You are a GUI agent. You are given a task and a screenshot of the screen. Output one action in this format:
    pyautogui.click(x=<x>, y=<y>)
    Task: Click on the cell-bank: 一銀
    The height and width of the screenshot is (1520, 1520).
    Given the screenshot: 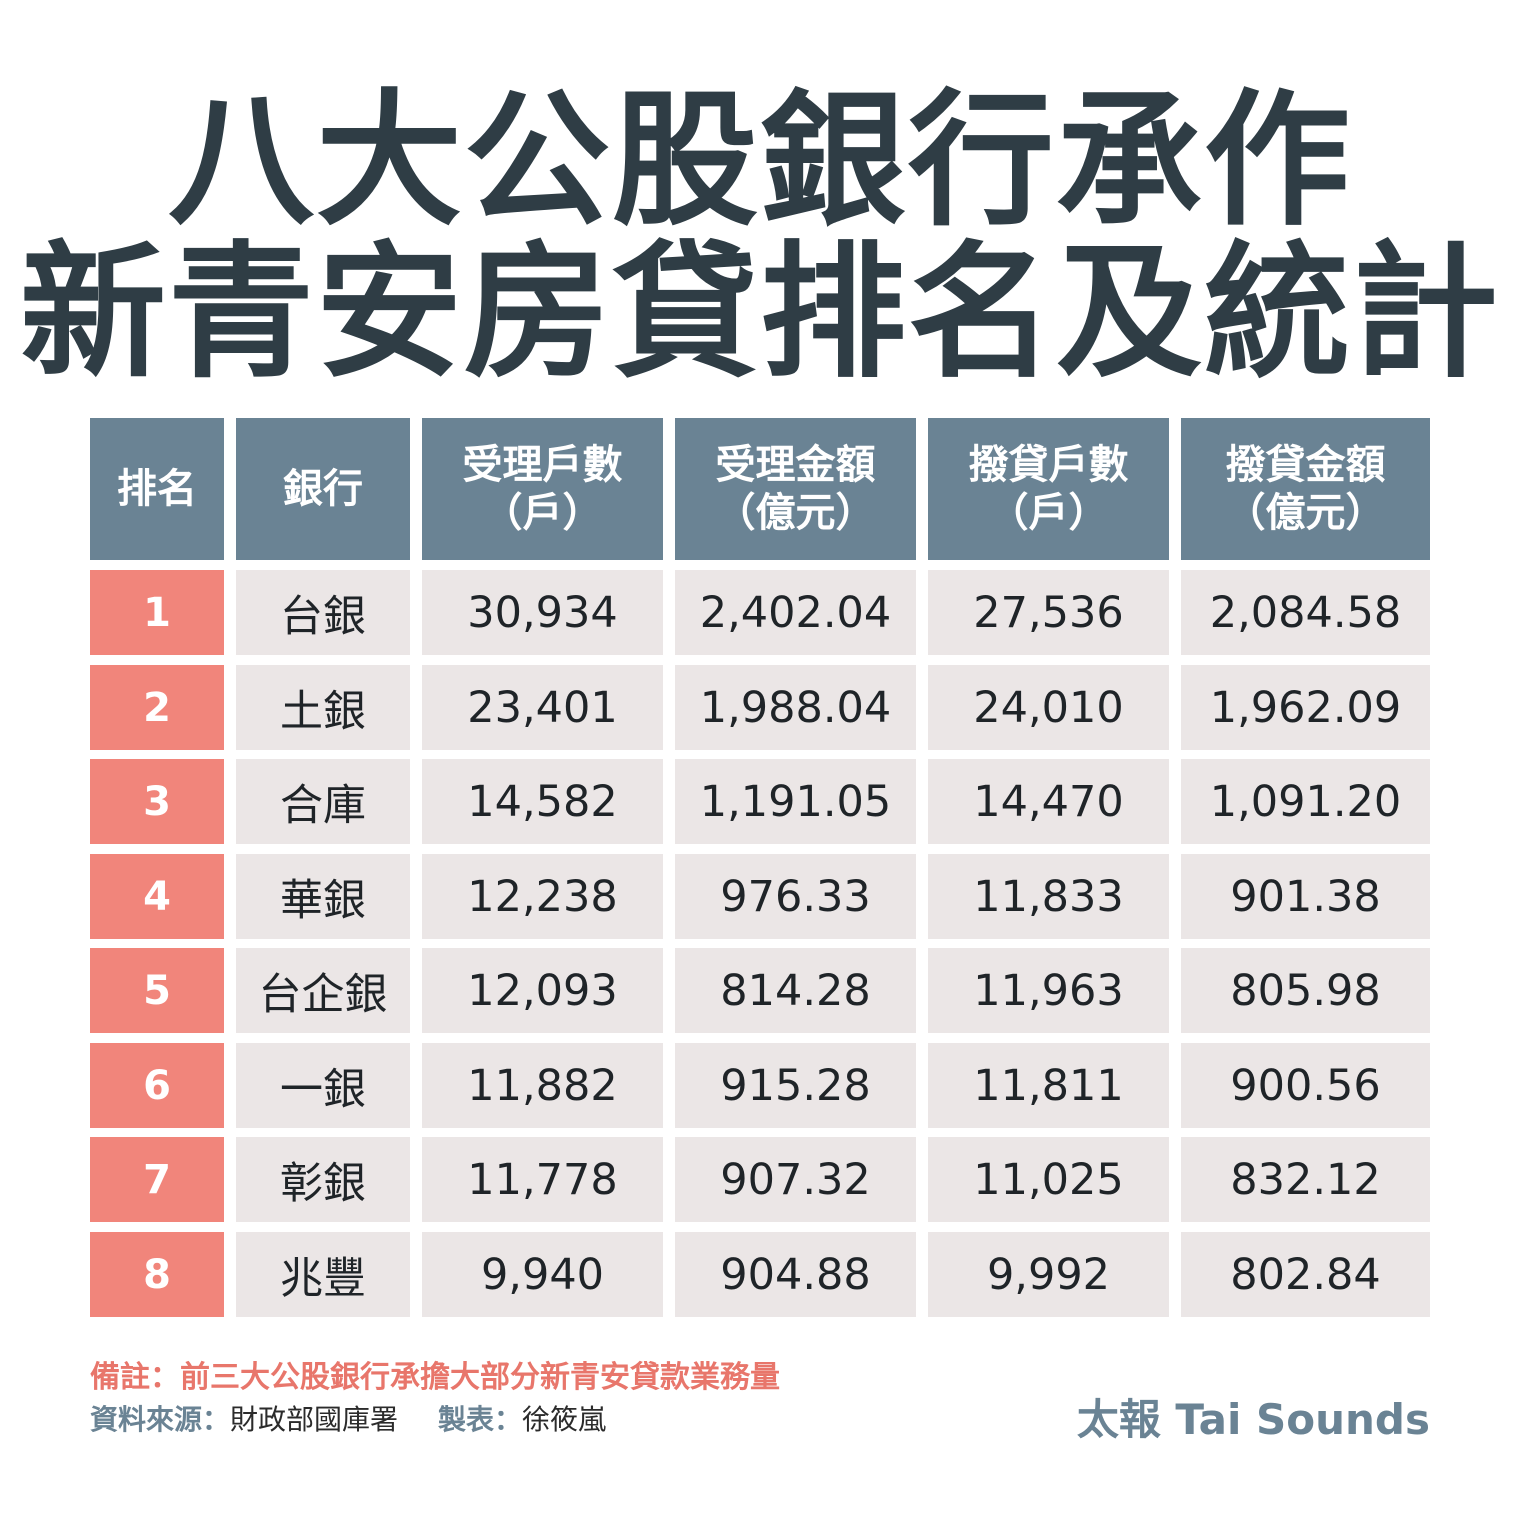 What is the action you would take?
    pyautogui.click(x=323, y=1085)
    